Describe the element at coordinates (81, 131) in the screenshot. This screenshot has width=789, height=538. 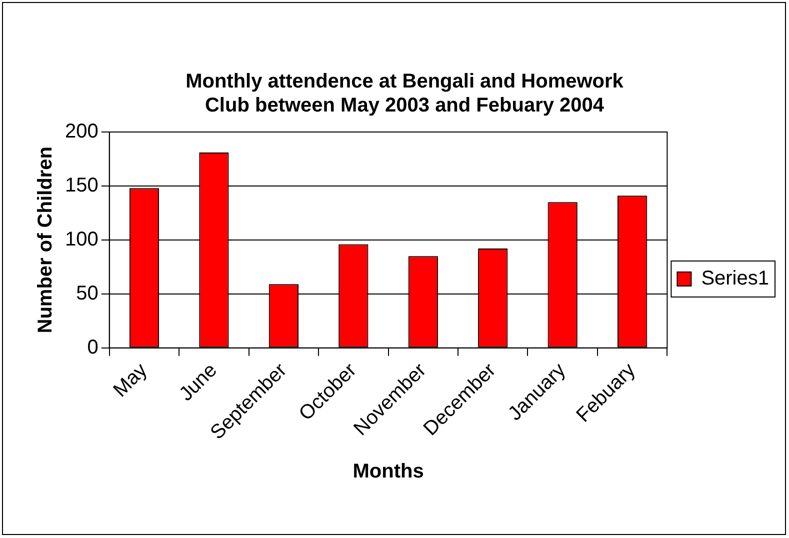
I see `y-tick-label: 200` at that location.